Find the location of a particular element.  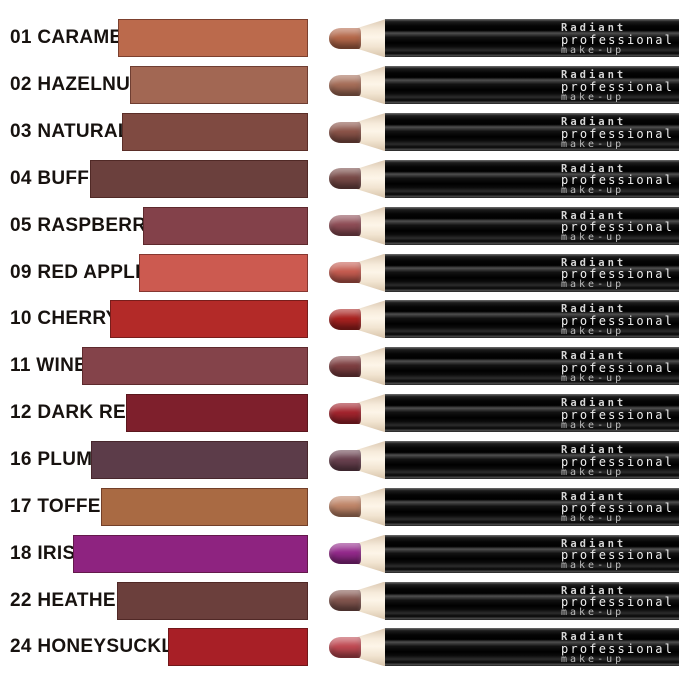

shade-label: 04 BUFF is located at coordinates (50, 178).